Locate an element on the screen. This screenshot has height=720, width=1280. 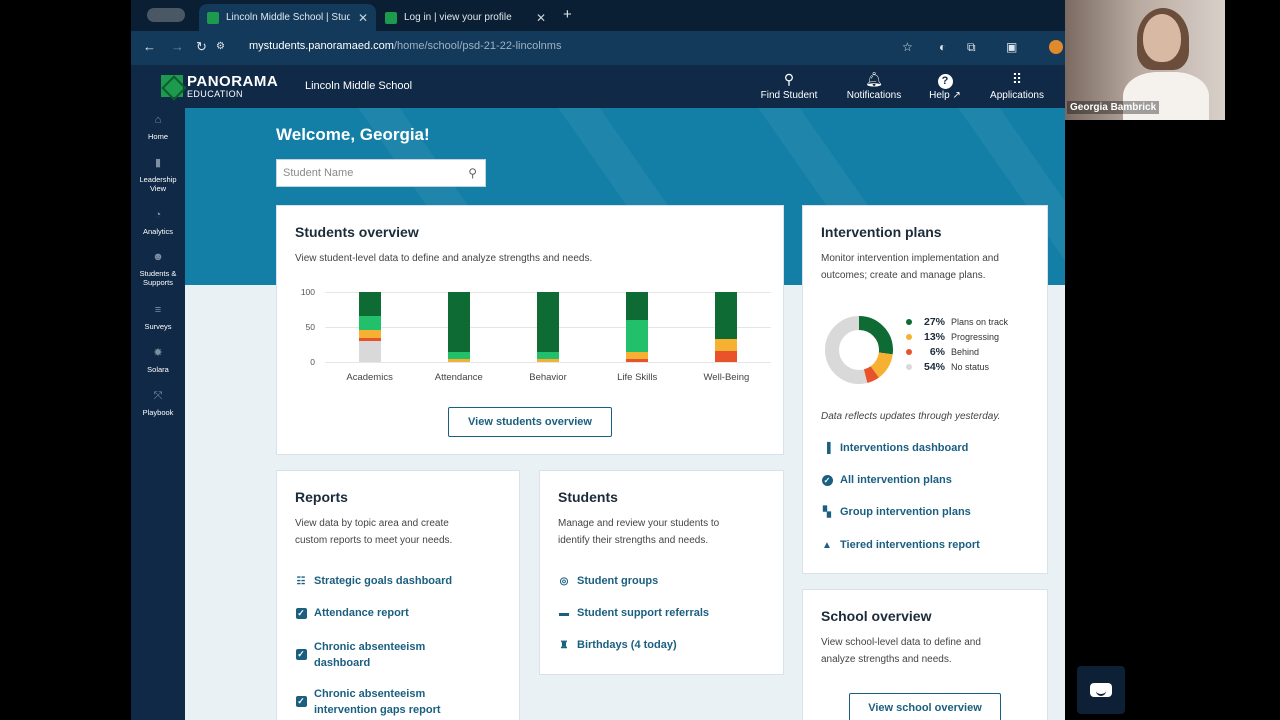
card-title: School overview is located at coordinates (876, 616).